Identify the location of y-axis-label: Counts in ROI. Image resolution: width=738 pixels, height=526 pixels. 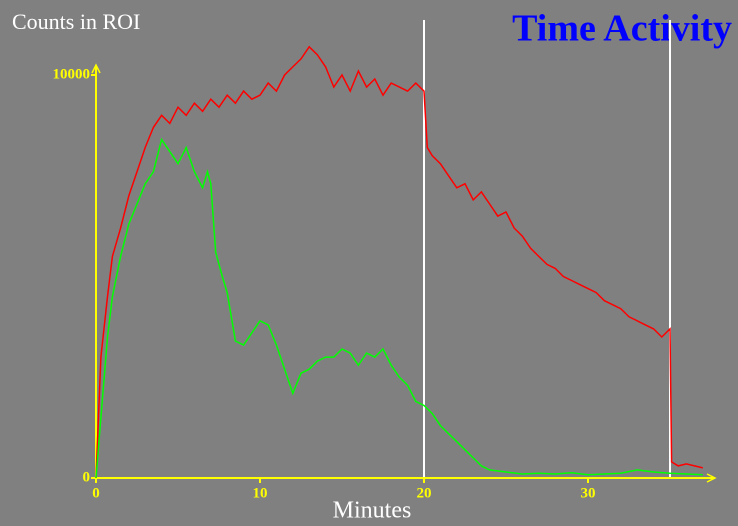
(76, 21).